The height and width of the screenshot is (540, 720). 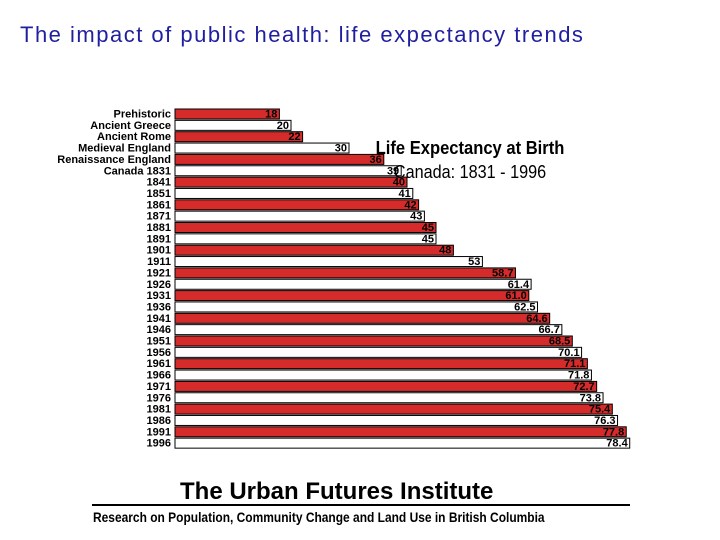 I want to click on value-label: 39, so click(x=393, y=171).